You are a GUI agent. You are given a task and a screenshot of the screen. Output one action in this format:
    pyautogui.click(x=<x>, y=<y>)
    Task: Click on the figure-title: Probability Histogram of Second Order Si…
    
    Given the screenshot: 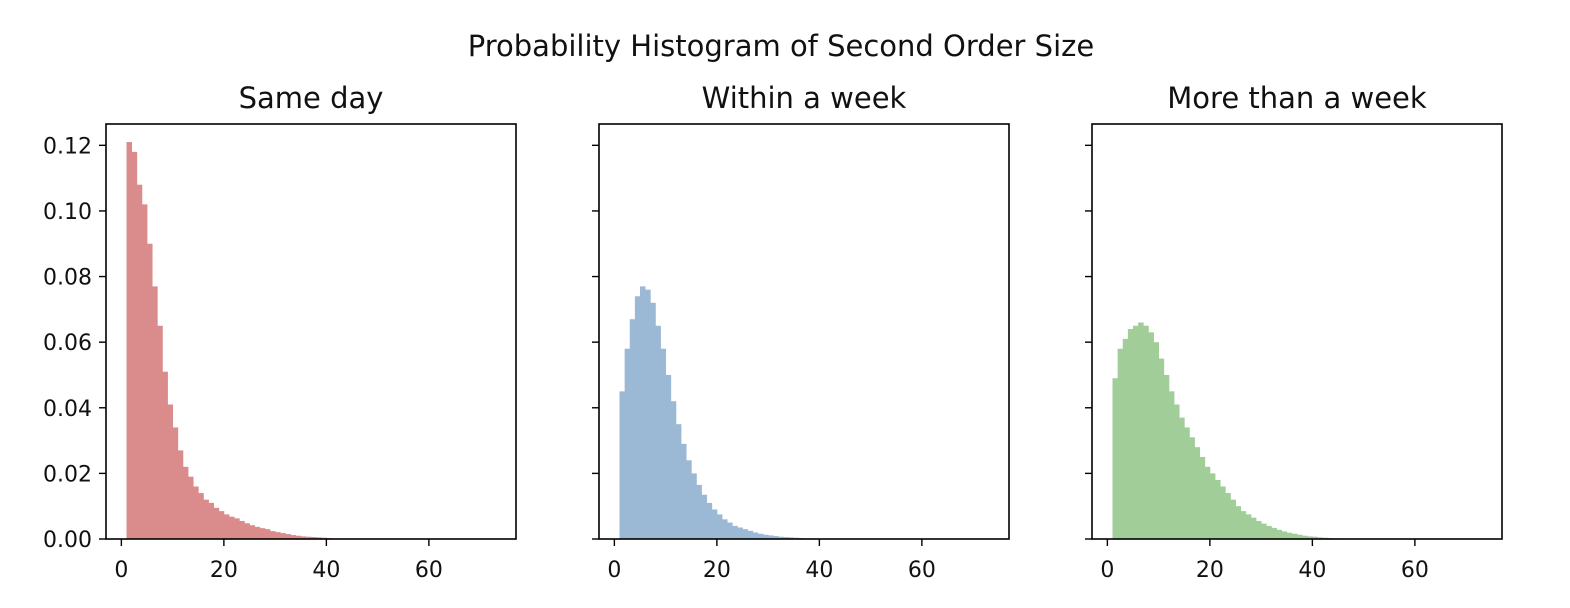 What is the action you would take?
    pyautogui.click(x=781, y=46)
    